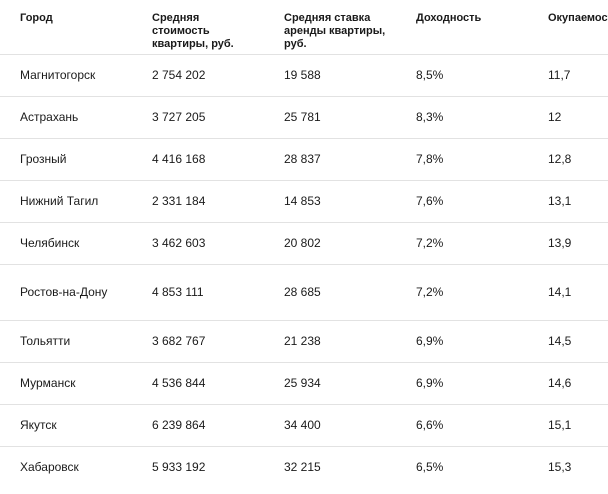  Describe the element at coordinates (66, 27) in the screenshot. I see `header-city: Город` at that location.